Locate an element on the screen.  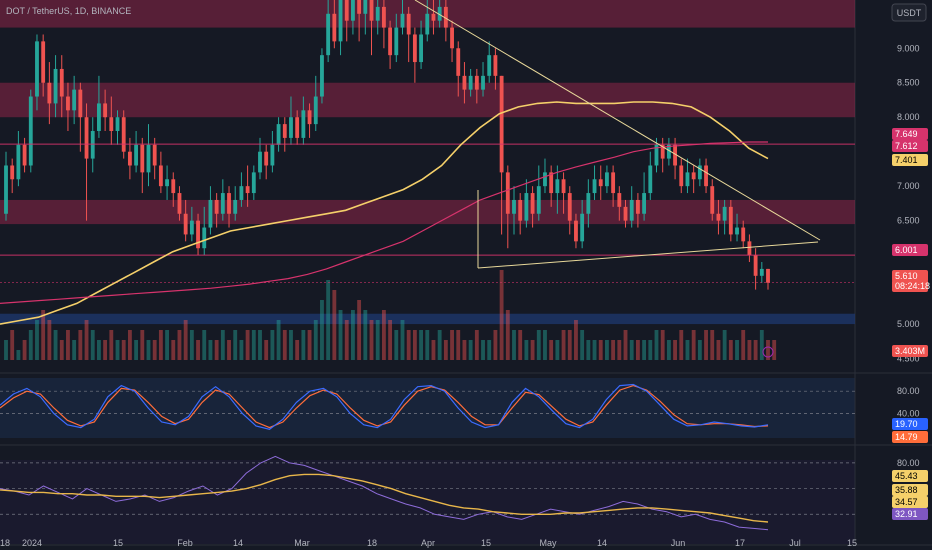
symbol-label: DOT / TetherUS, 1D, BINANCE is located at coordinates (68, 11).